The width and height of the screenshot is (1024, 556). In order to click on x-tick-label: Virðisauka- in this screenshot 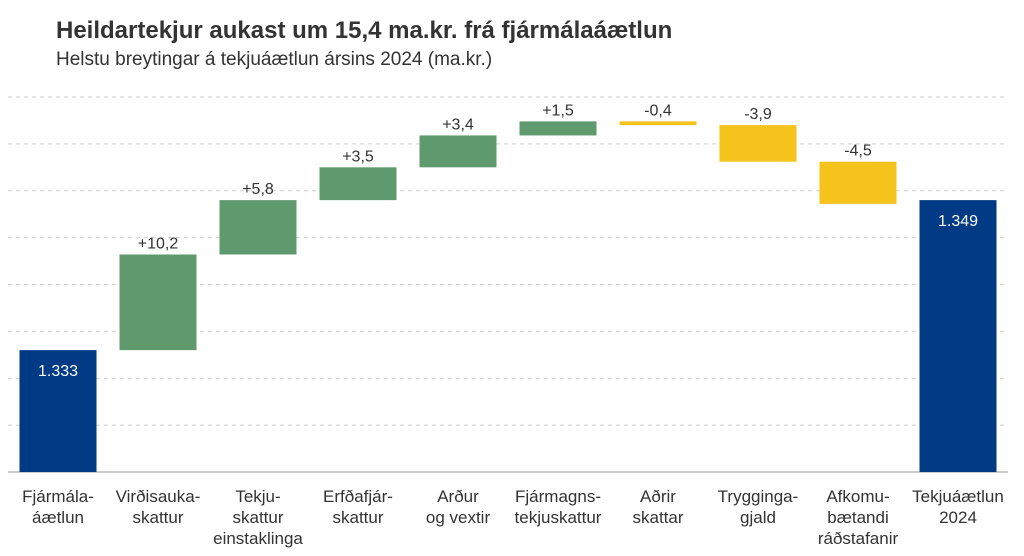, I will do `click(158, 496)`.